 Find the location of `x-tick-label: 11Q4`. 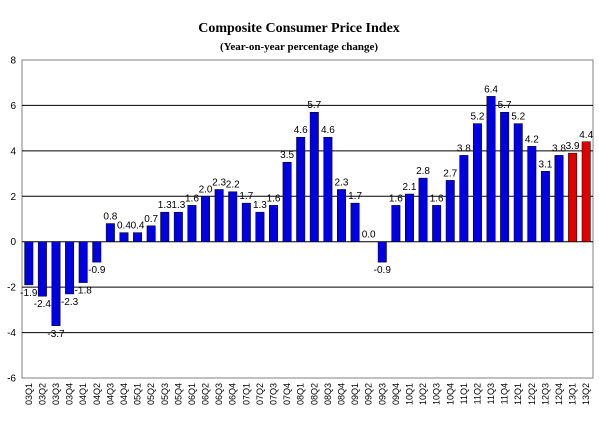

x-tick-label: 11Q4 is located at coordinates (505, 393).